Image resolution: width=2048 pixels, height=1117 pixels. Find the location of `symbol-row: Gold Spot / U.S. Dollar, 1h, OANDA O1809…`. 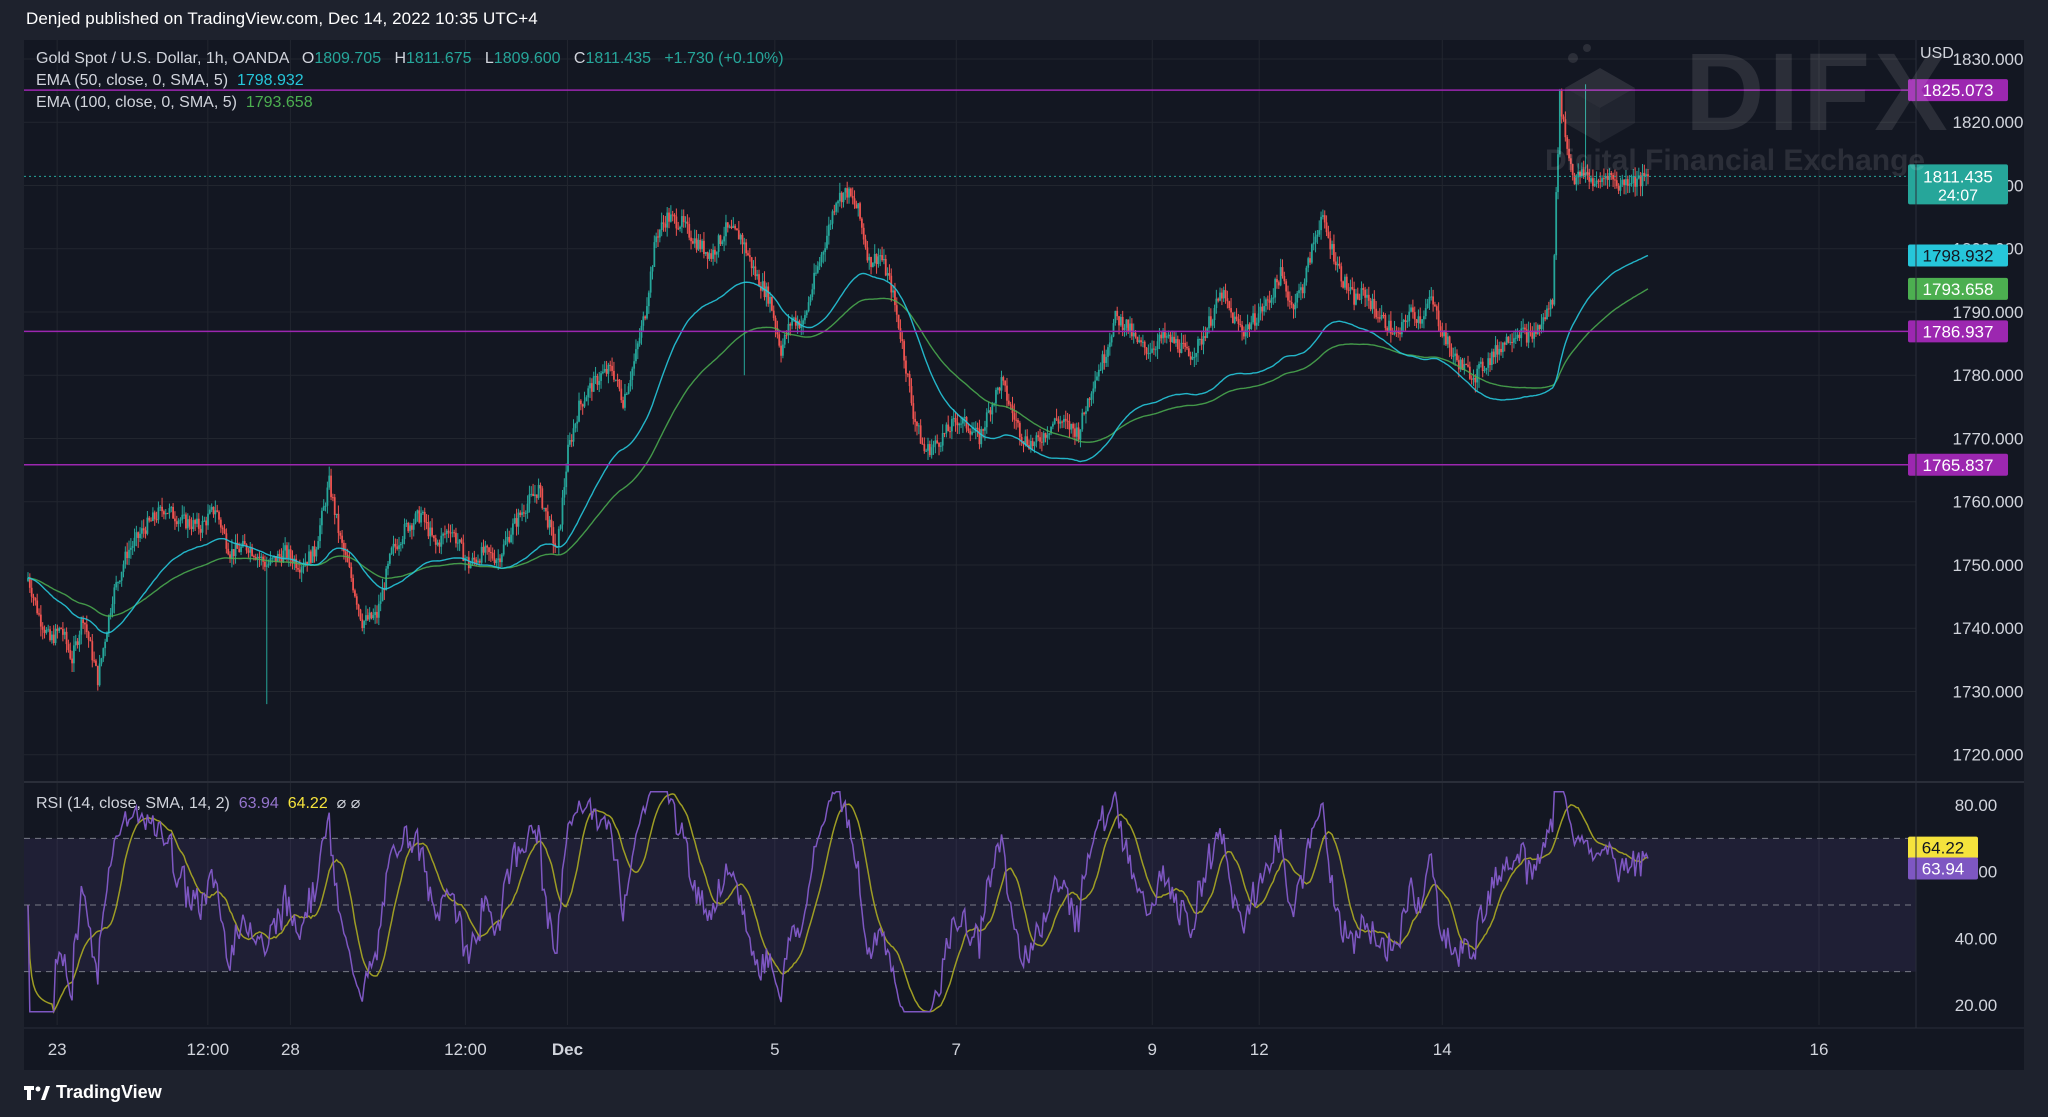

symbol-row: Gold Spot / U.S. Dollar, 1h, OANDA O1809… is located at coordinates (410, 59).